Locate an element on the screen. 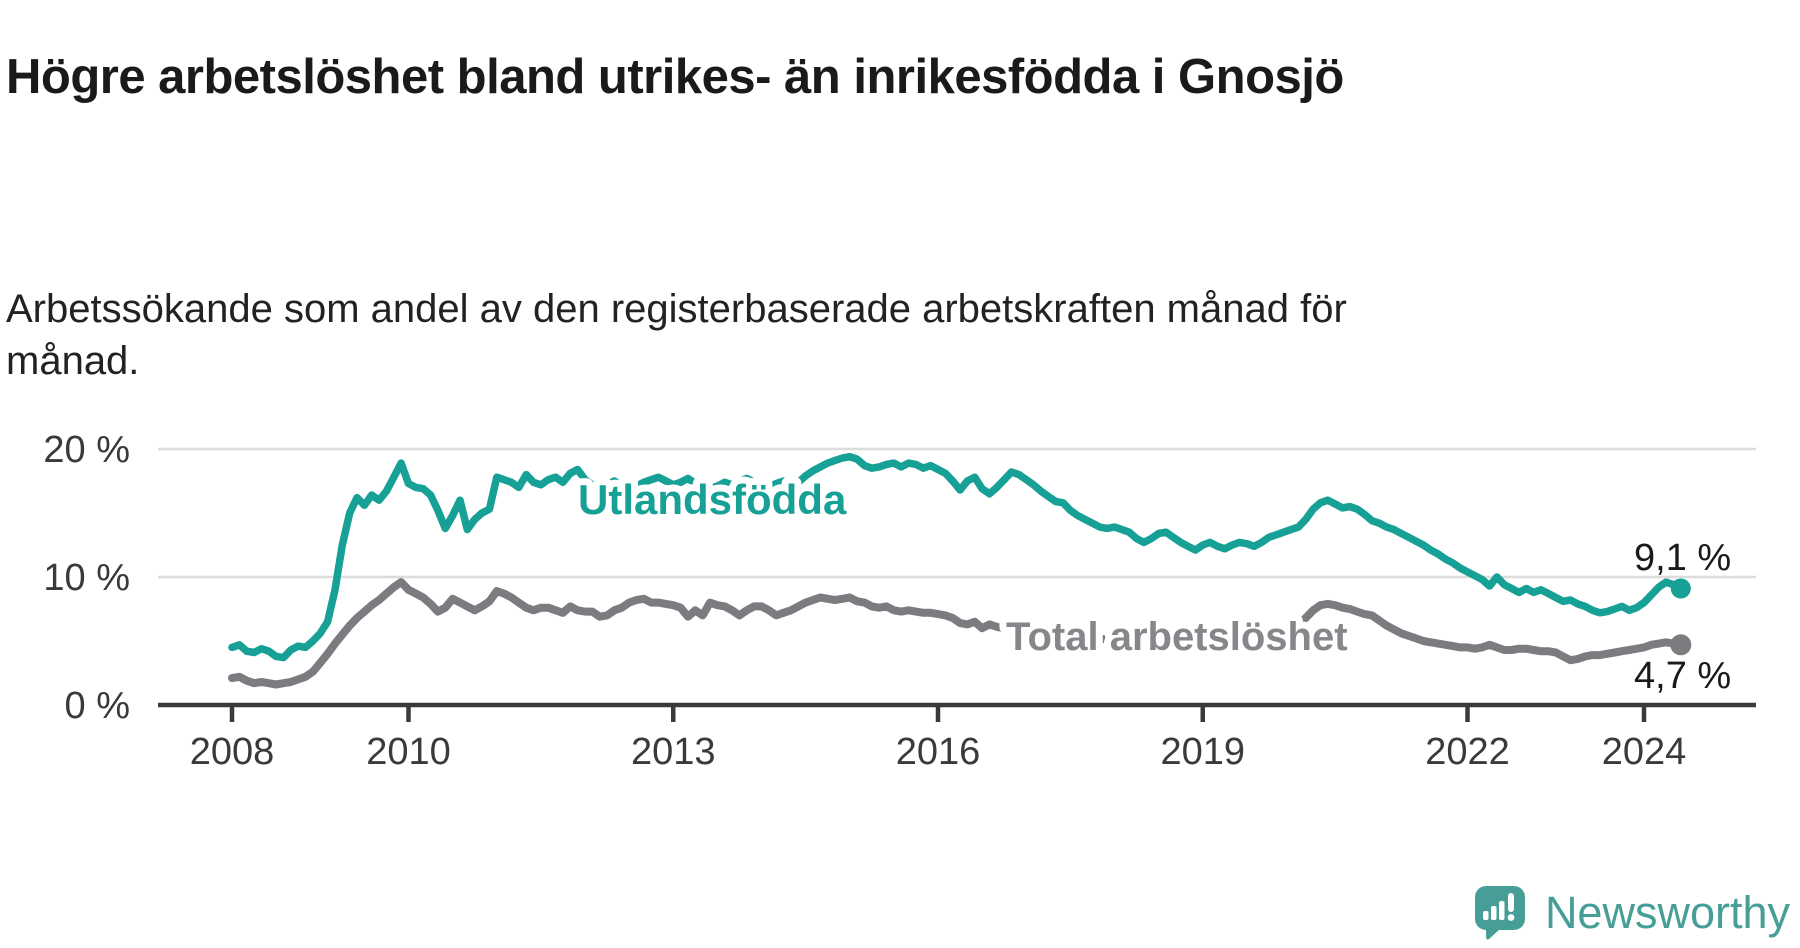 The height and width of the screenshot is (948, 1800). newsworthy-brand-name: Newsworthy is located at coordinates (1667, 912).